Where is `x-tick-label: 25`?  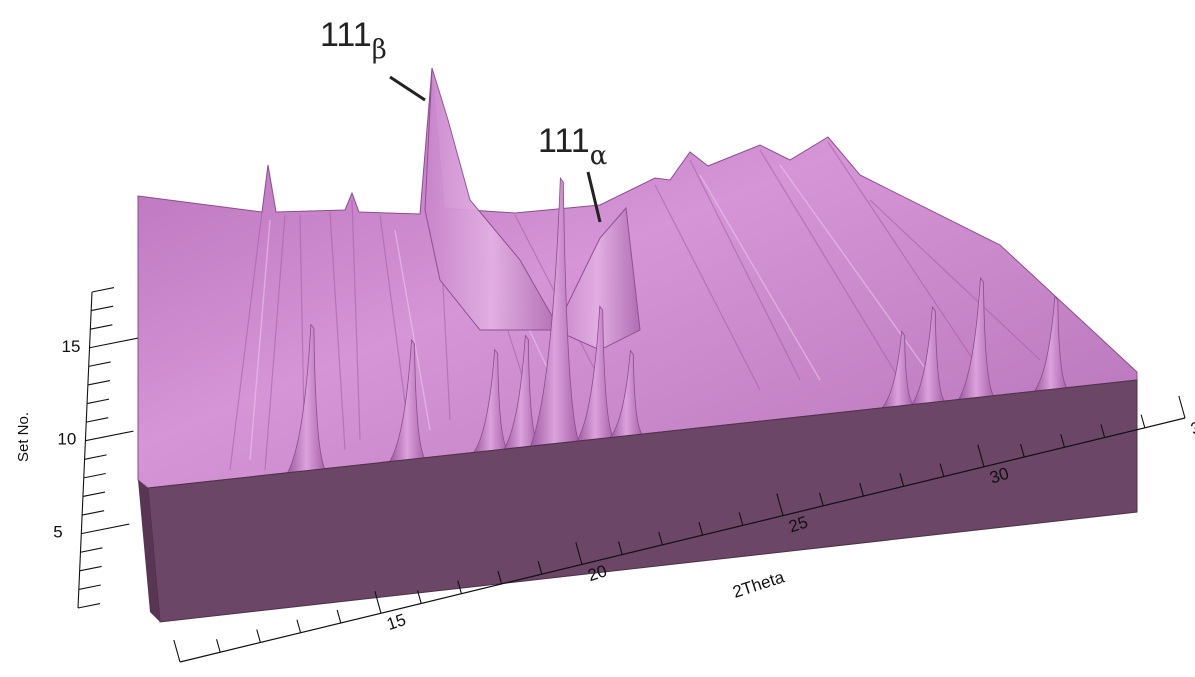 x-tick-label: 25 is located at coordinates (798, 524).